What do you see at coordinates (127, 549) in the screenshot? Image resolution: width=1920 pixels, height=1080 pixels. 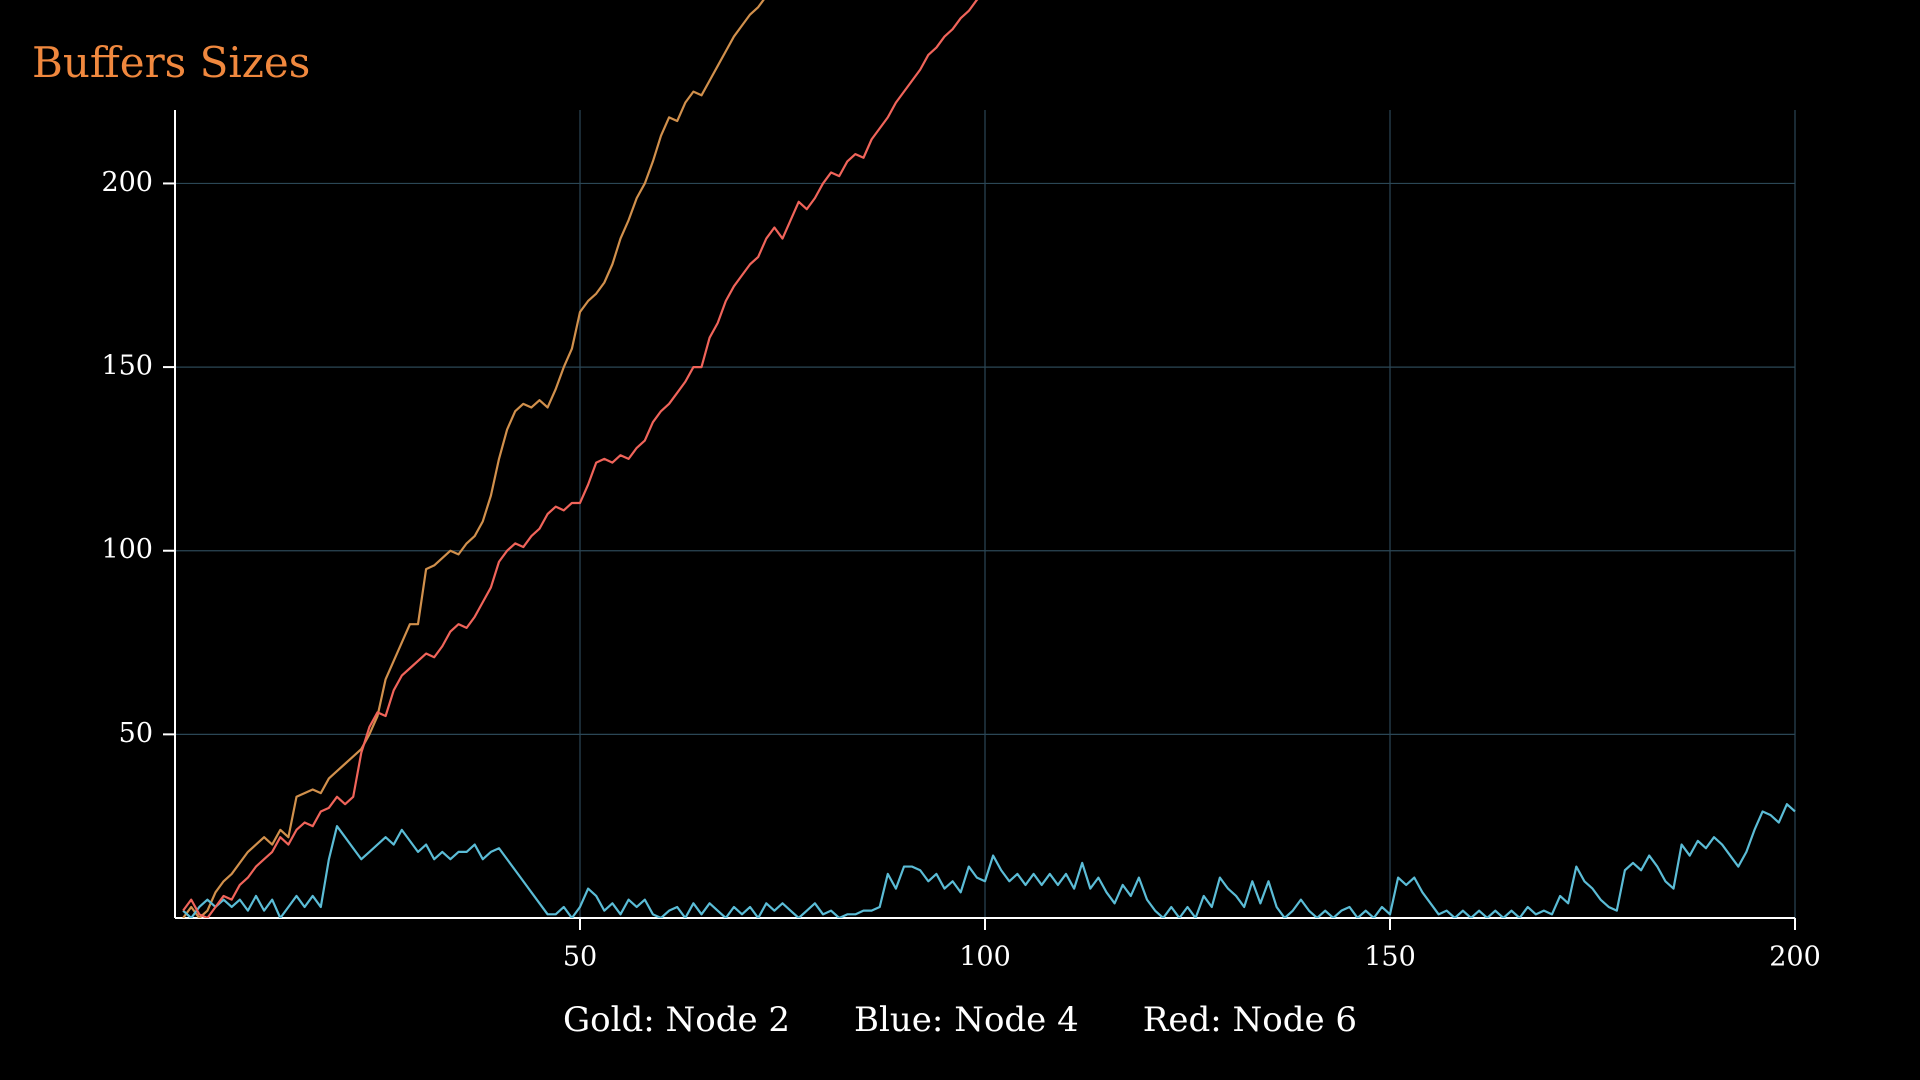 I see `y-tick-label: 100` at bounding box center [127, 549].